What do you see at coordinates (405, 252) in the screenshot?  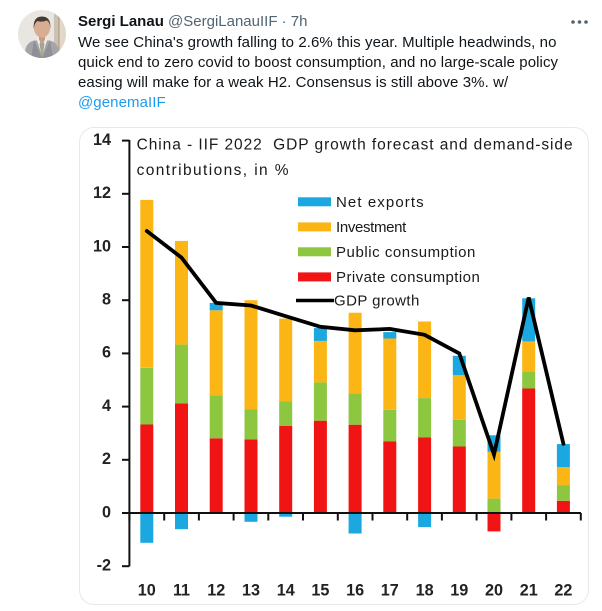 I see `svg-text: Public consumption` at bounding box center [405, 252].